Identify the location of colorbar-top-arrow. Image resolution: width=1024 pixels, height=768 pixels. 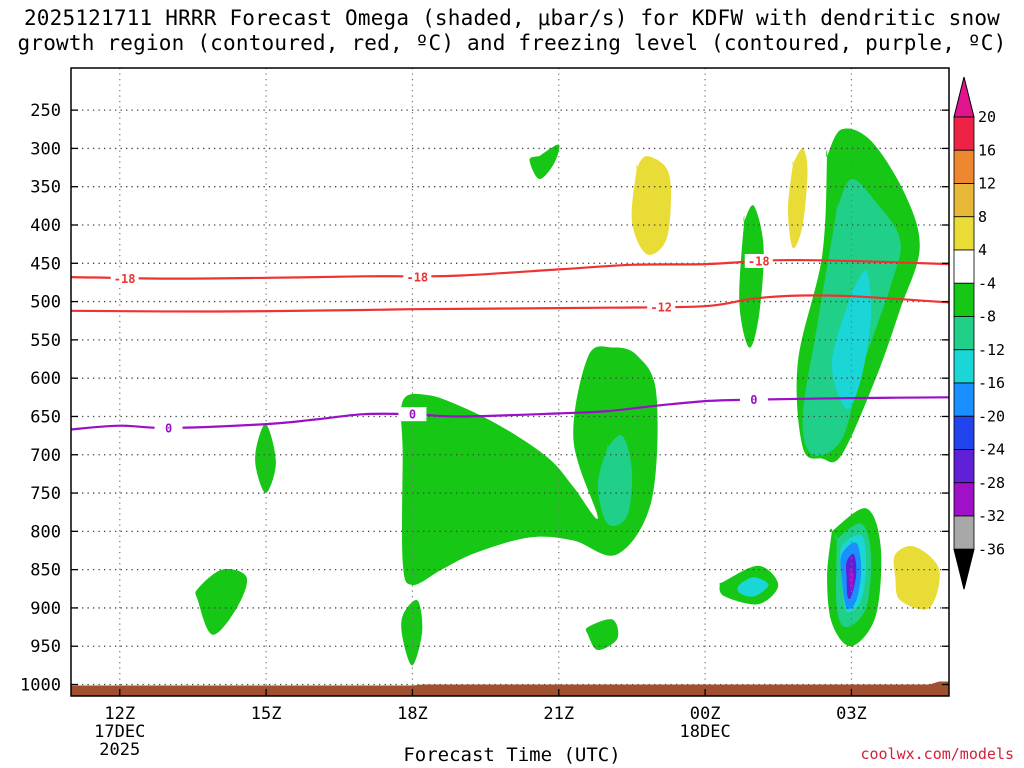
(964, 97).